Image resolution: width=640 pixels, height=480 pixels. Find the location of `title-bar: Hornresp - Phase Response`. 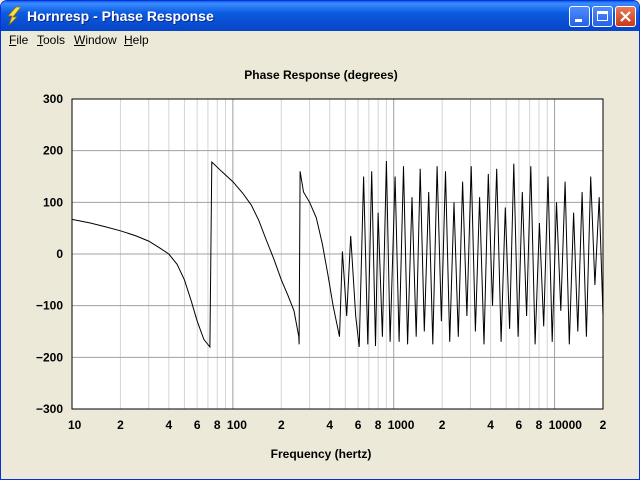

title-bar: Hornresp - Phase Response is located at coordinates (320, 16).